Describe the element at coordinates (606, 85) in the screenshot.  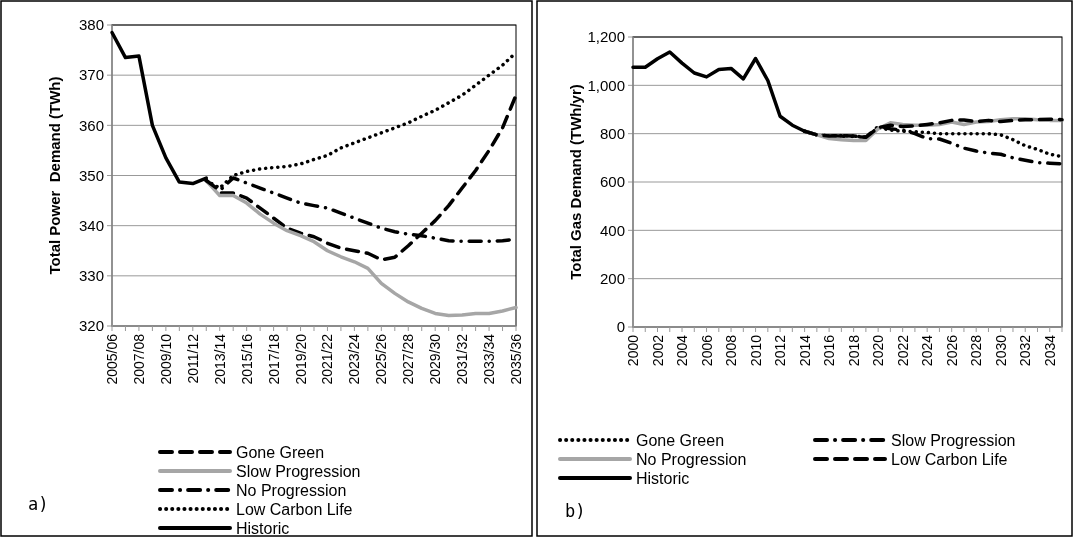
I see `y-tick-label: 1,000` at that location.